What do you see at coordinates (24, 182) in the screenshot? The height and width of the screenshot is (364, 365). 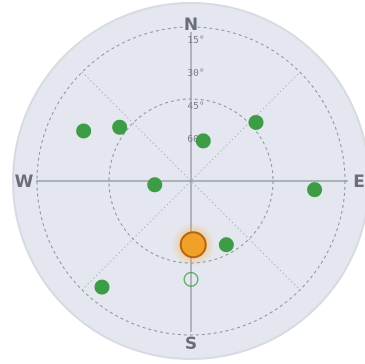 I see `cardinal-west: W` at bounding box center [24, 182].